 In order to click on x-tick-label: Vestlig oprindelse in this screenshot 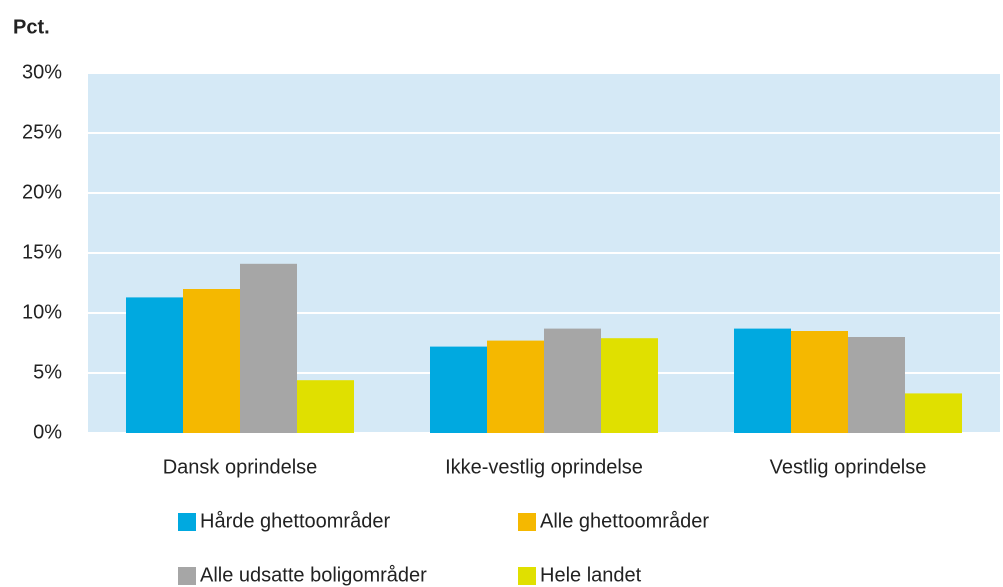, I will do `click(848, 467)`.